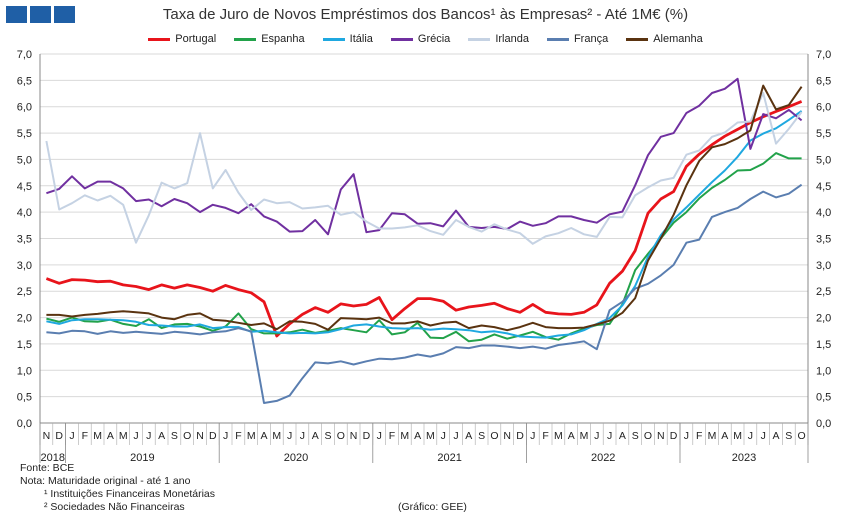  I want to click on legend-item: Portugal, so click(182, 39).